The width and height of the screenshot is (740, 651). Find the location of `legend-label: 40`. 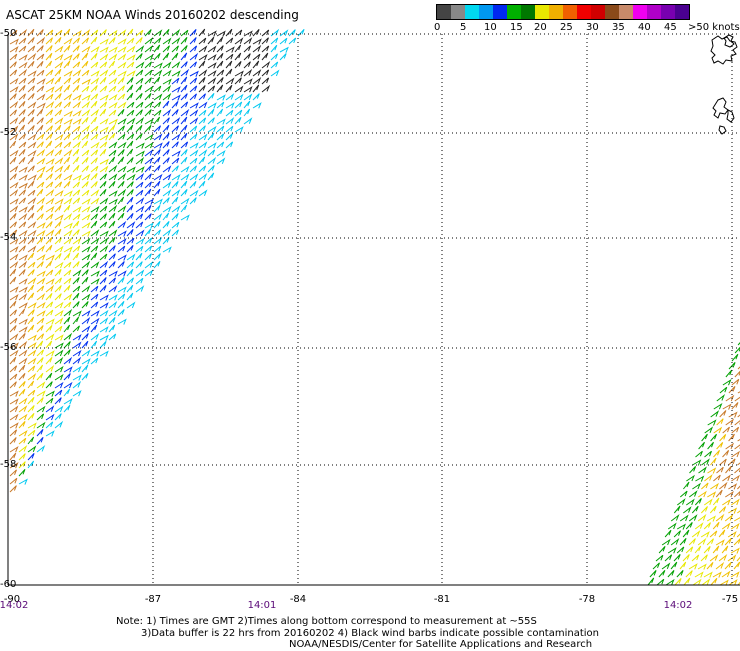

legend-label: 40 is located at coordinates (644, 27).